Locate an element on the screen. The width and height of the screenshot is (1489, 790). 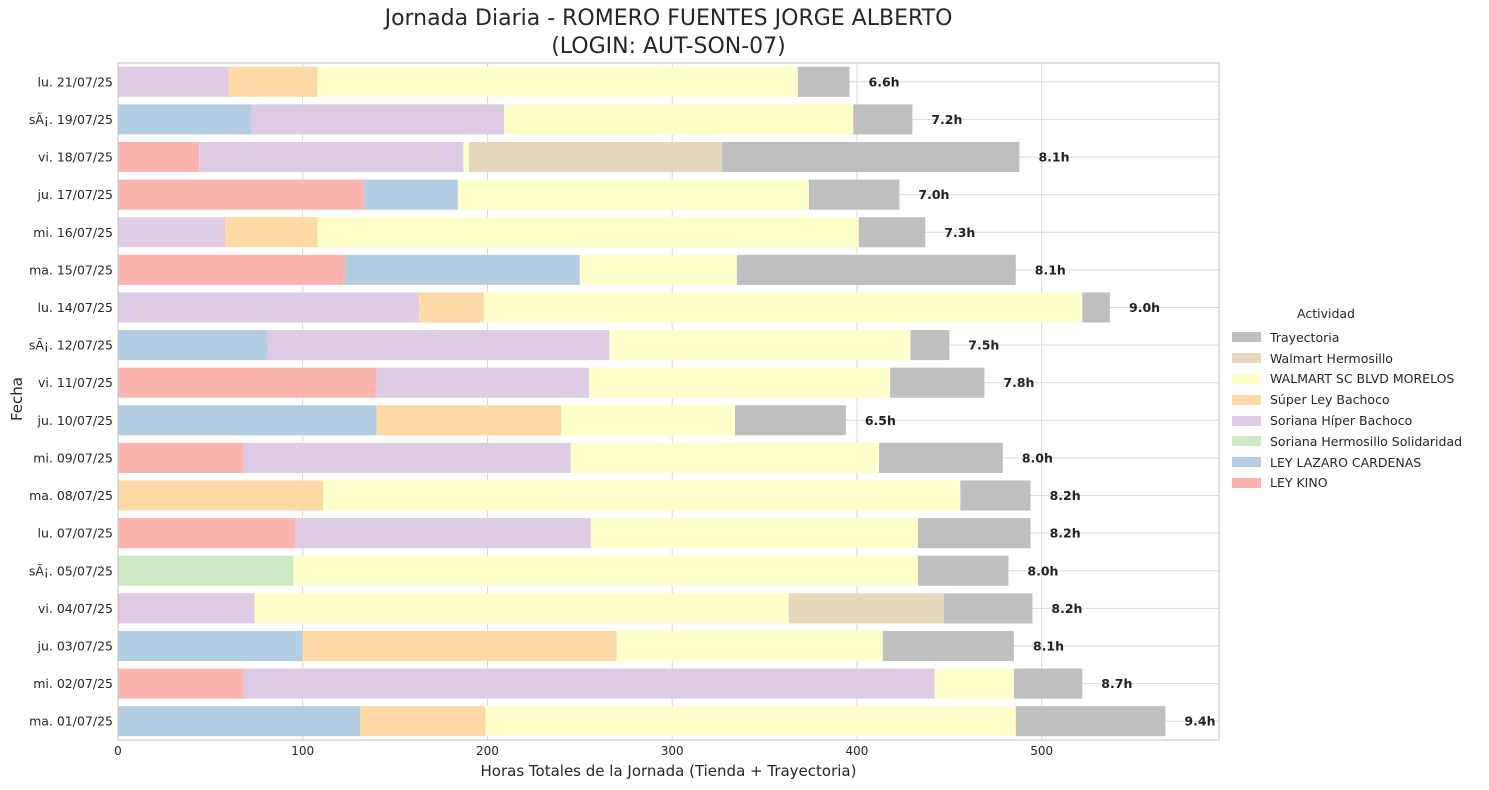
bar-total-label: 6.5h is located at coordinates (880, 420).